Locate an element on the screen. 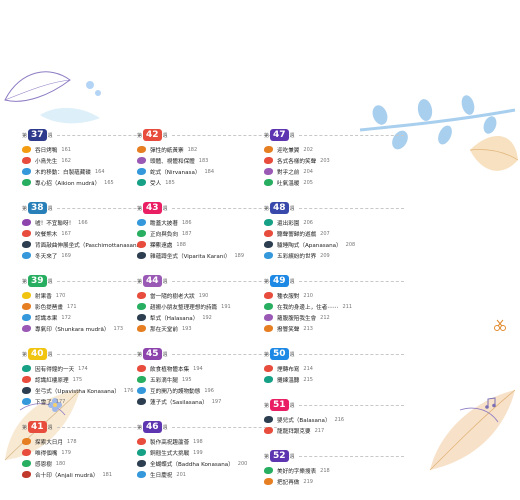 This screenshot has width=520, height=500. entry-title: 生日慶祝 is located at coordinates (161, 475).